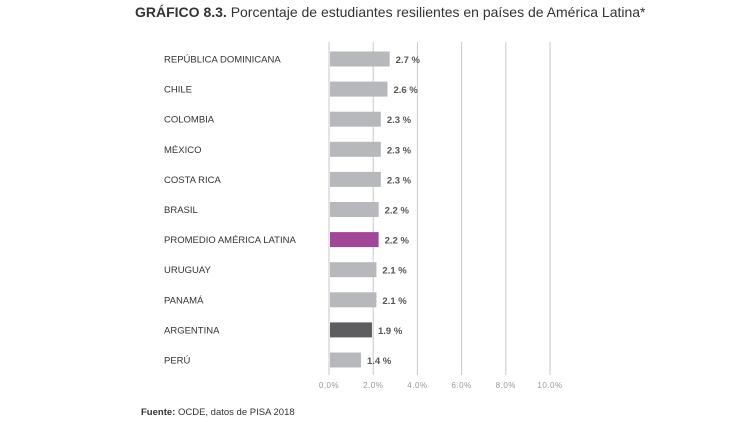 The width and height of the screenshot is (750, 422). Describe the element at coordinates (461, 385) in the screenshot. I see `x-tick-label: 6.0%` at that location.